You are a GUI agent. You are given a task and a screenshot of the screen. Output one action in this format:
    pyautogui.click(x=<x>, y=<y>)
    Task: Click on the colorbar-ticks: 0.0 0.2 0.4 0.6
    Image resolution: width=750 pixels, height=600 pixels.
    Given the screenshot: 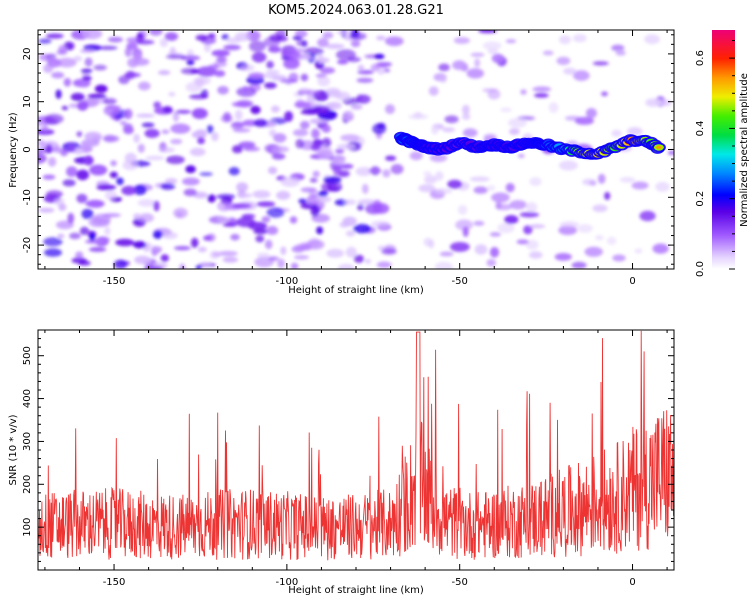 What is the action you would take?
    pyautogui.click(x=715, y=158)
    